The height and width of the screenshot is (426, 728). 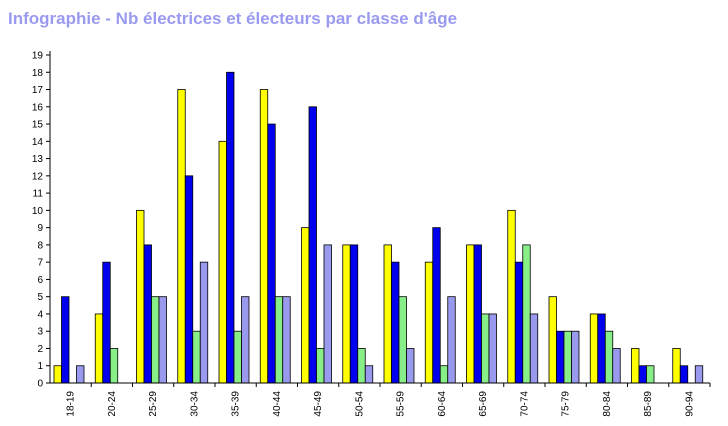 What do you see at coordinates (40, 332) in the screenshot?
I see `y-tick-label: 3` at bounding box center [40, 332].